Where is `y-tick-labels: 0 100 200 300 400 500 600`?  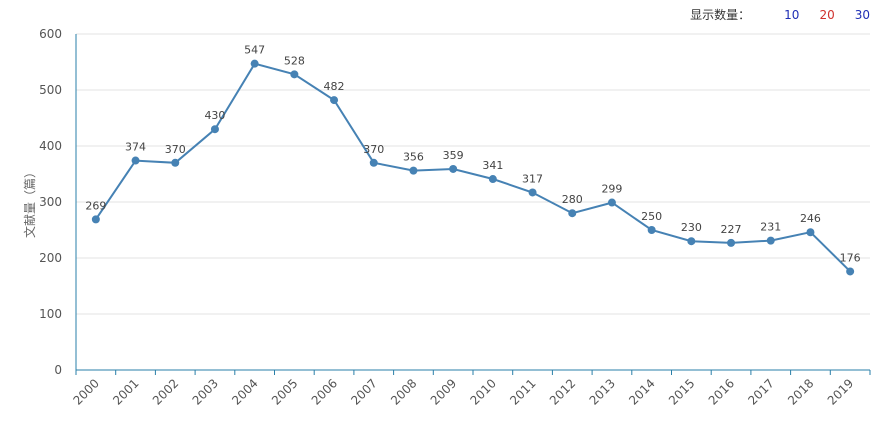 y-tick-labels: 0 100 200 300 400 500 600 is located at coordinates (50, 202).